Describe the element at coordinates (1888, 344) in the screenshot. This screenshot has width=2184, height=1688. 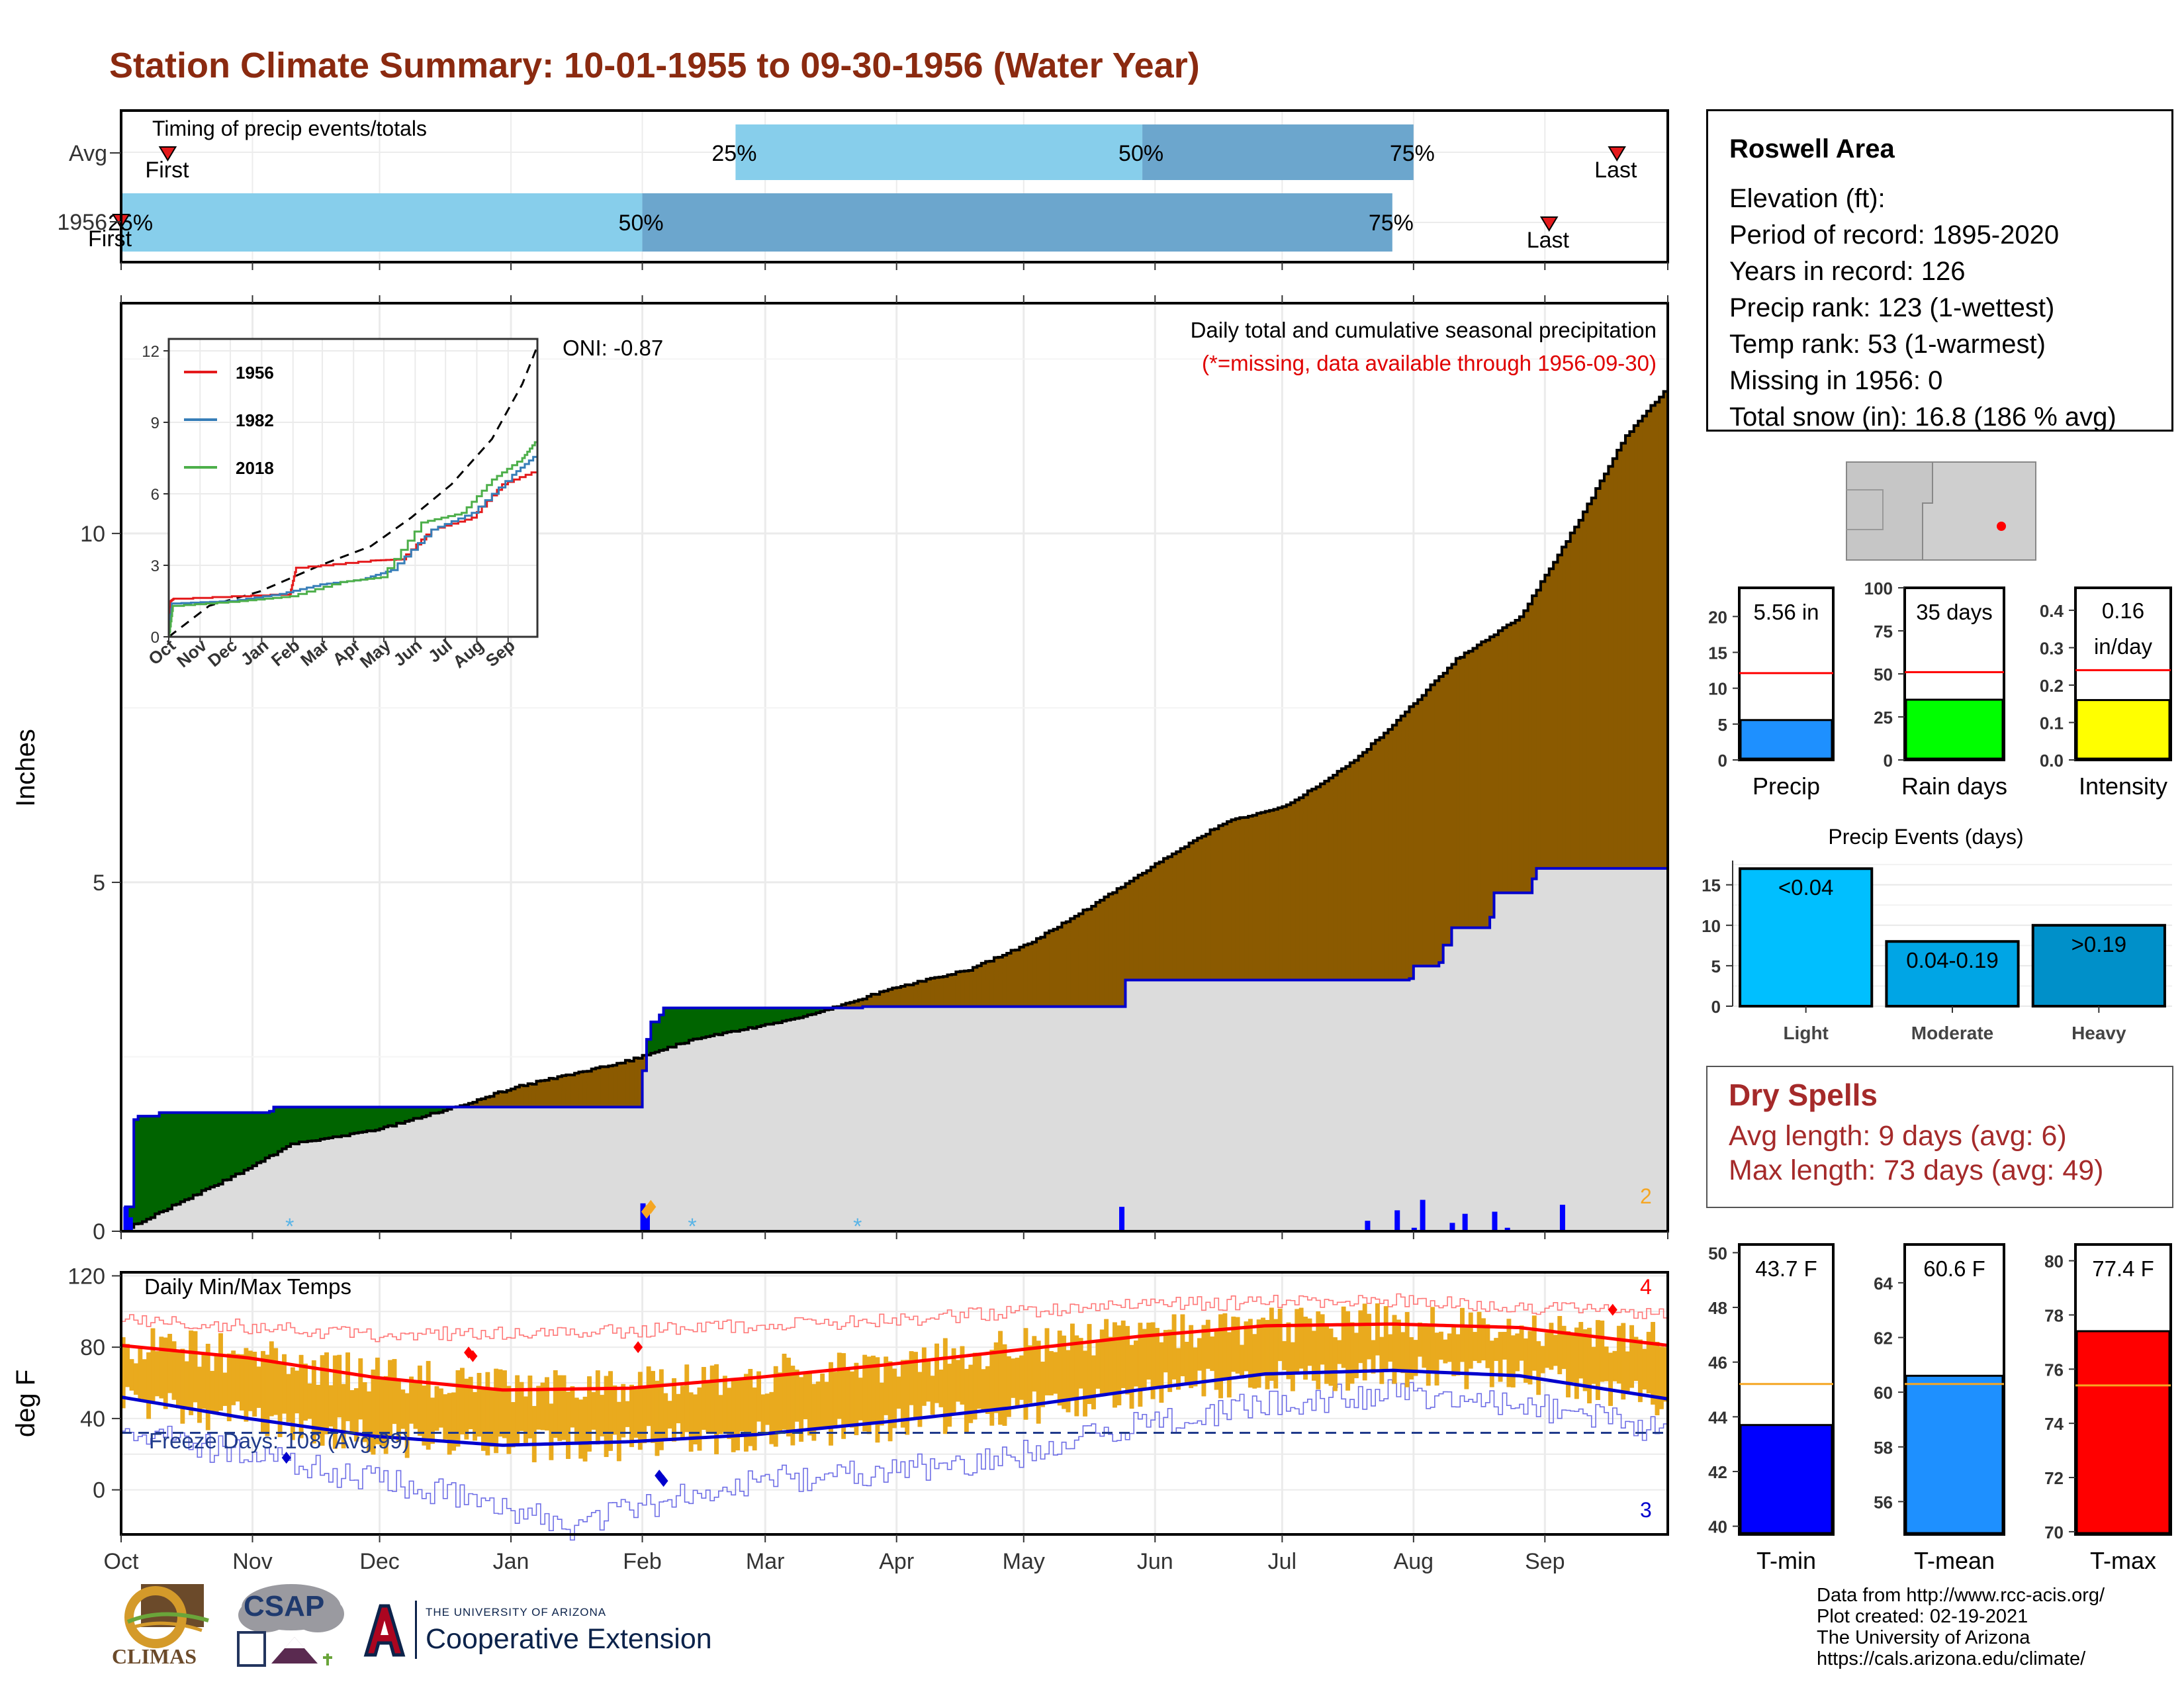
I see `station-temp-rank: Temp rank: 53 (1-warmest)` at that location.